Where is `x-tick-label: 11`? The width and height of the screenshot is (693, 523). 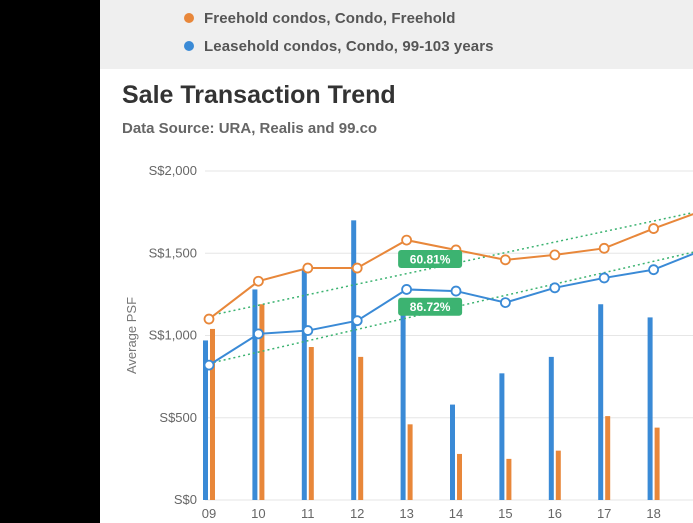
x-tick-label: 11 is located at coordinates (308, 513).